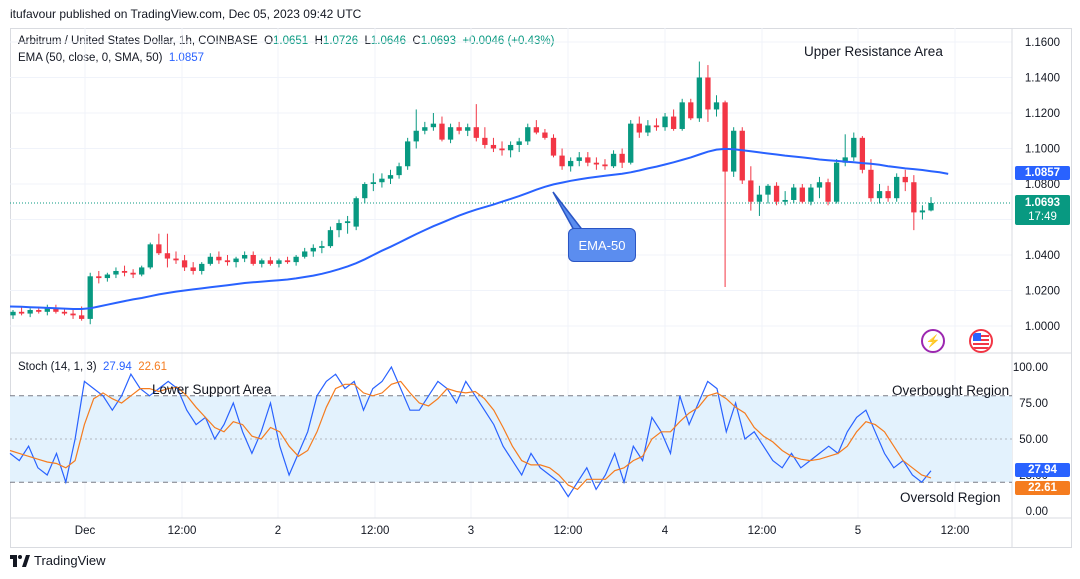 The height and width of the screenshot is (579, 1080). What do you see at coordinates (186, 58) in the screenshot?
I see `legend-ema-value: 1.0857` at bounding box center [186, 58].